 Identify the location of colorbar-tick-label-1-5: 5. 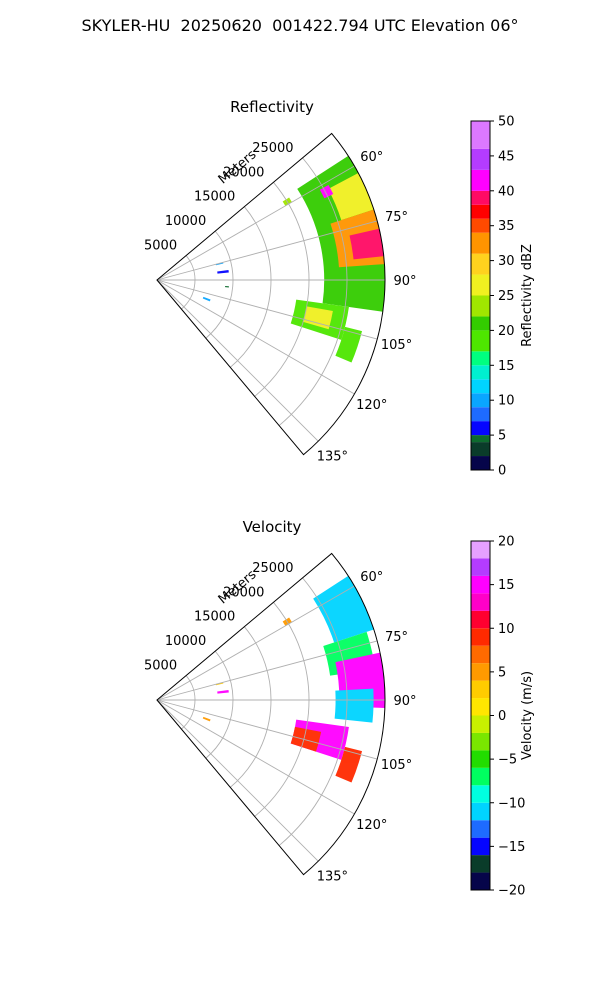
(502, 672).